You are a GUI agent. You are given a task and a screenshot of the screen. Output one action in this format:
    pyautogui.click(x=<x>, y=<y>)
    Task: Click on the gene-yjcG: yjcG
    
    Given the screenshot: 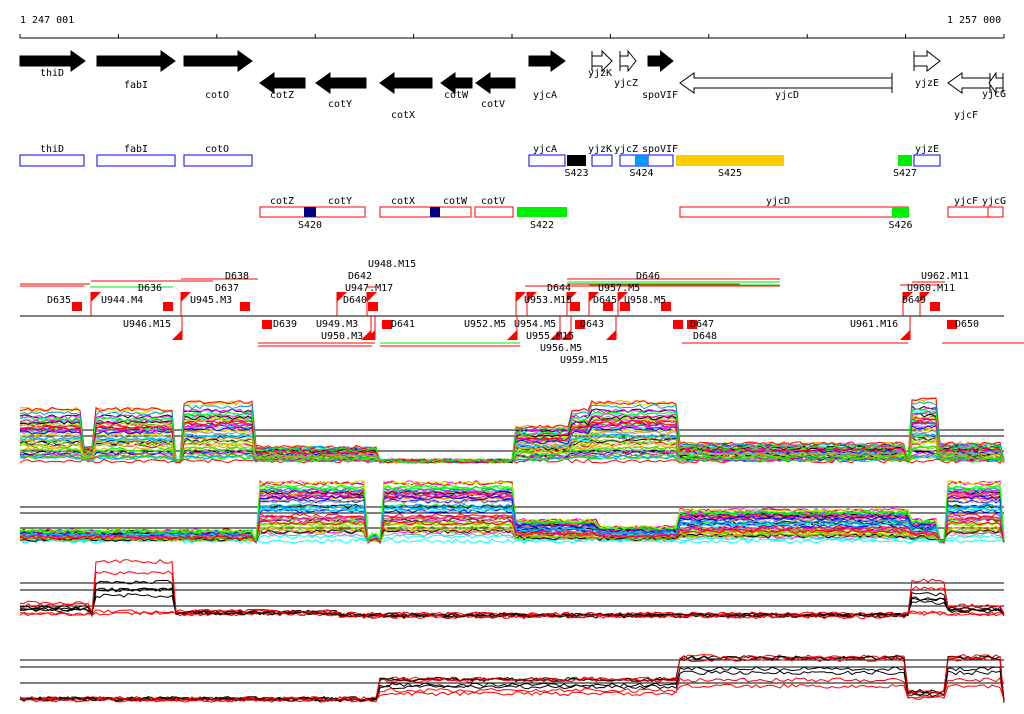 What is the action you would take?
    pyautogui.click(x=994, y=85)
    